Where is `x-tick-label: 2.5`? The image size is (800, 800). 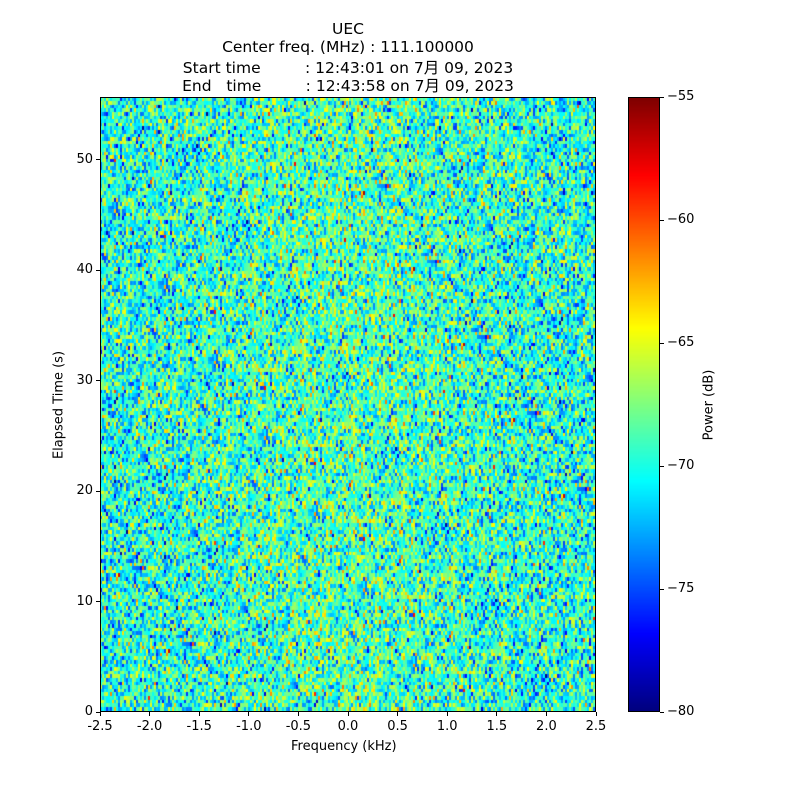
x-tick-label: 2.5 is located at coordinates (596, 726).